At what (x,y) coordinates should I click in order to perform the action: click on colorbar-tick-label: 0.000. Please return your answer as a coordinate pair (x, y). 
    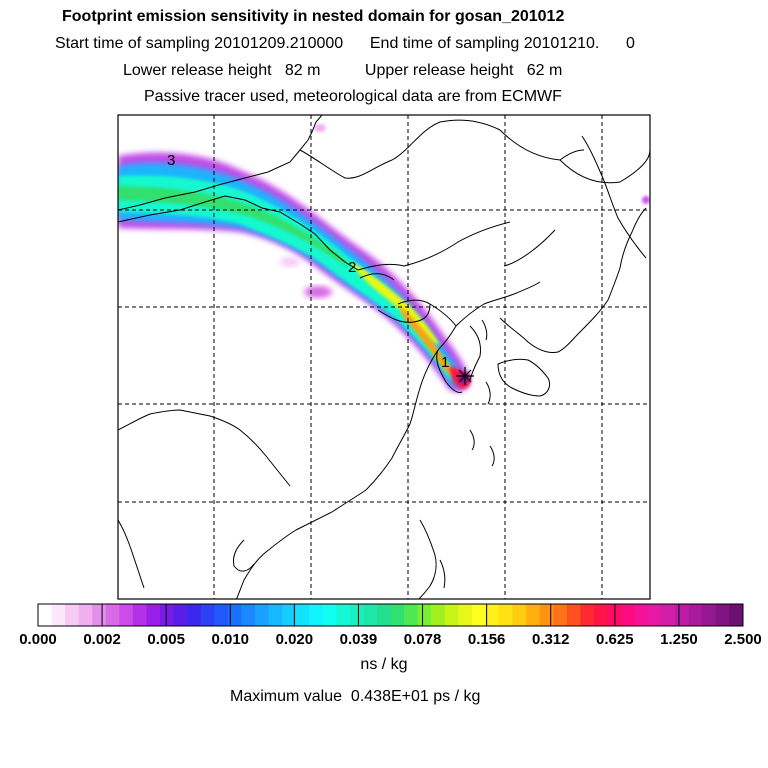
    Looking at the image, I should click on (38, 639).